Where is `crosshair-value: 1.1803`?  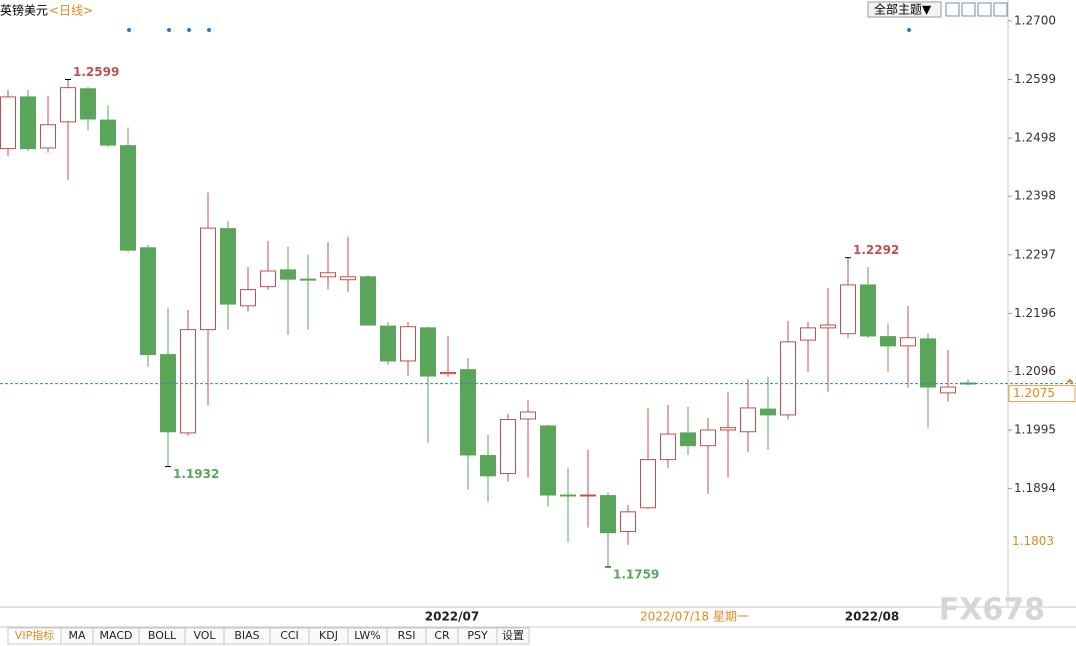 crosshair-value: 1.1803 is located at coordinates (1033, 541).